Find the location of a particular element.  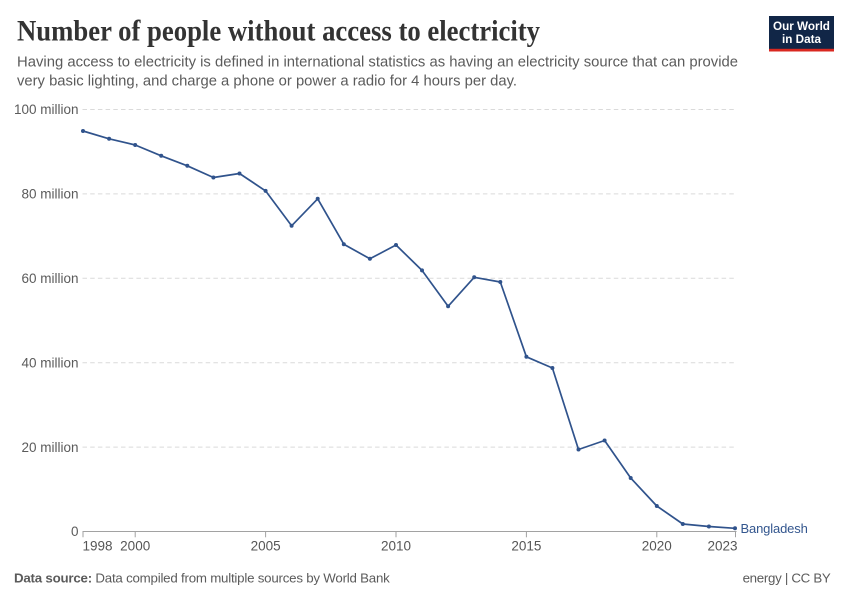

svg-text: 0 is located at coordinates (75, 531).